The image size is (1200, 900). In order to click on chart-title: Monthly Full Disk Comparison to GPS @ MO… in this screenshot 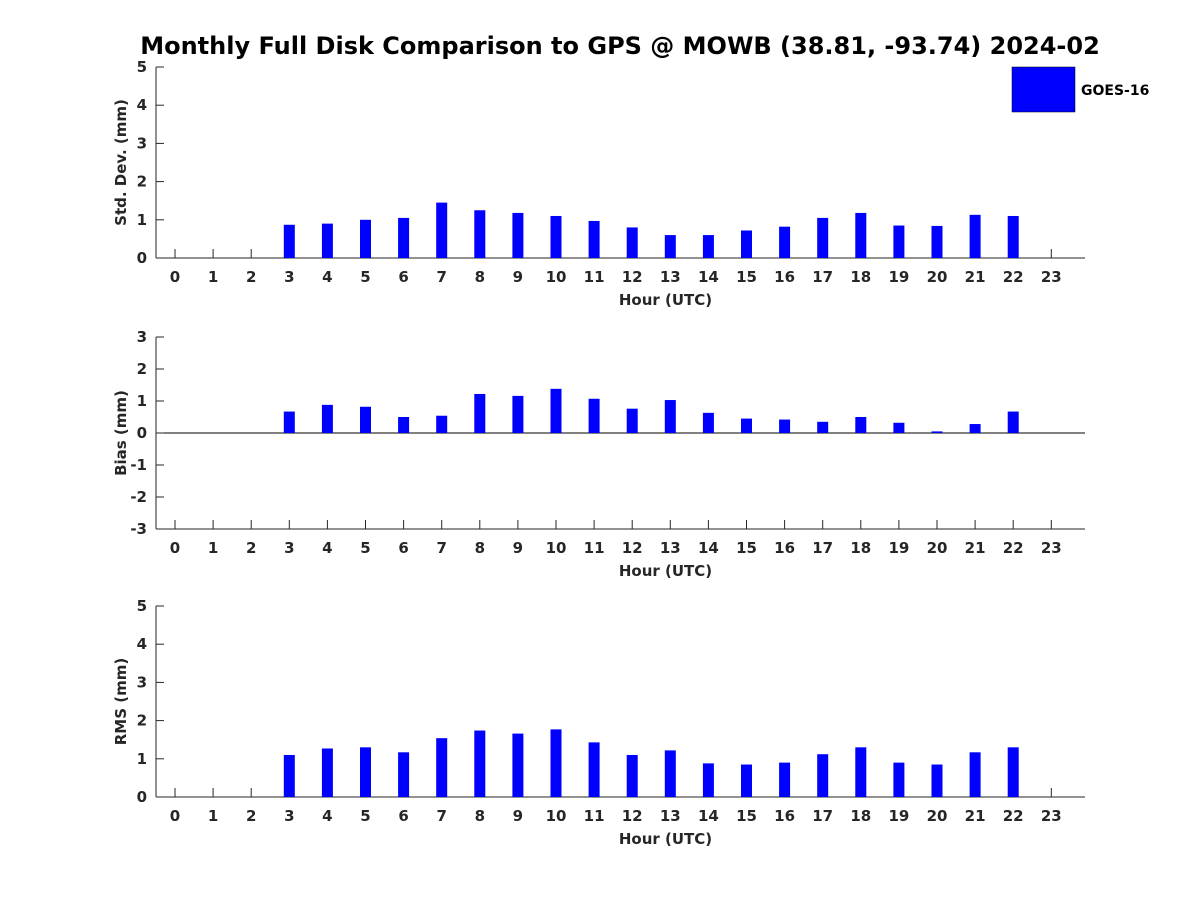, I will do `click(620, 46)`.